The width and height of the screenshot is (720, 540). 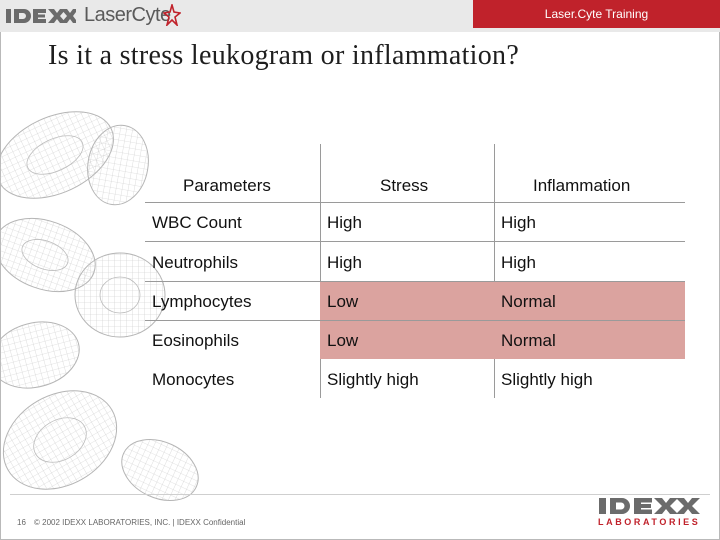 I want to click on header-stress: Stress, so click(x=404, y=185).